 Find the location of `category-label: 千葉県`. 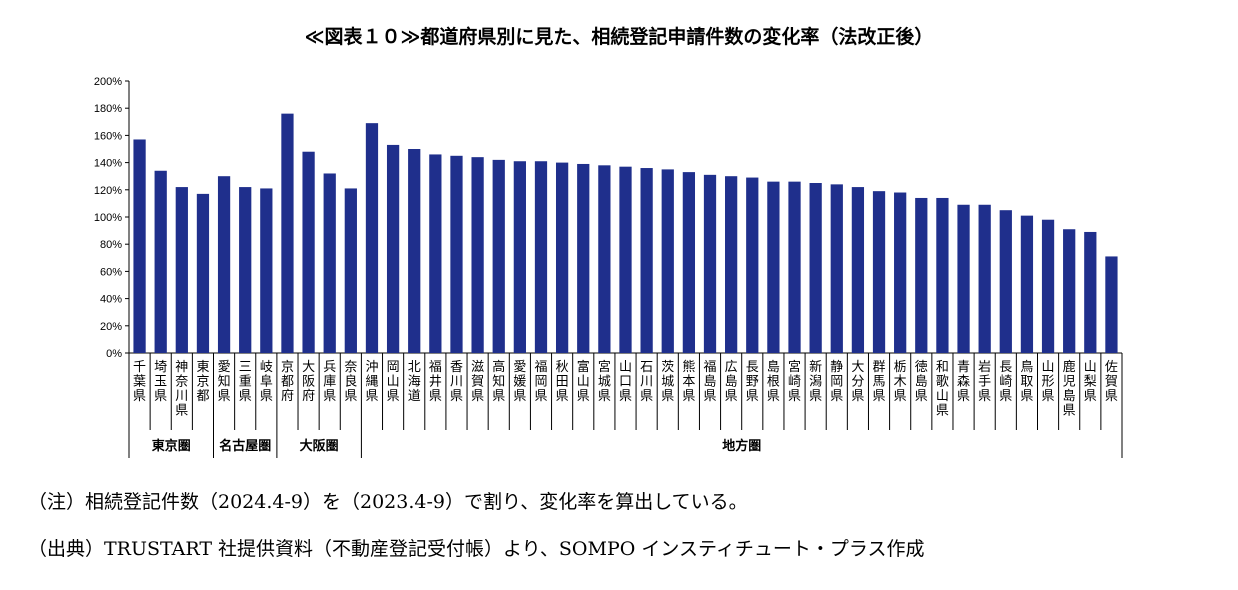

category-label: 千葉県 is located at coordinates (139, 382).